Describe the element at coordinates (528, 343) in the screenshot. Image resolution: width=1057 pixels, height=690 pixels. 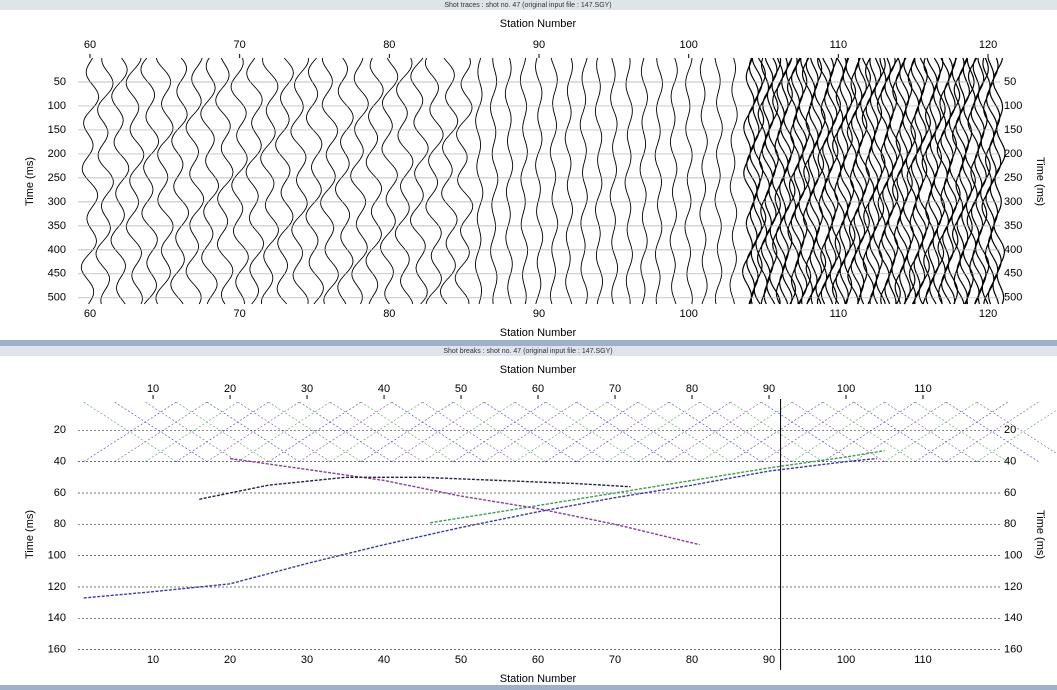
I see `splitter` at that location.